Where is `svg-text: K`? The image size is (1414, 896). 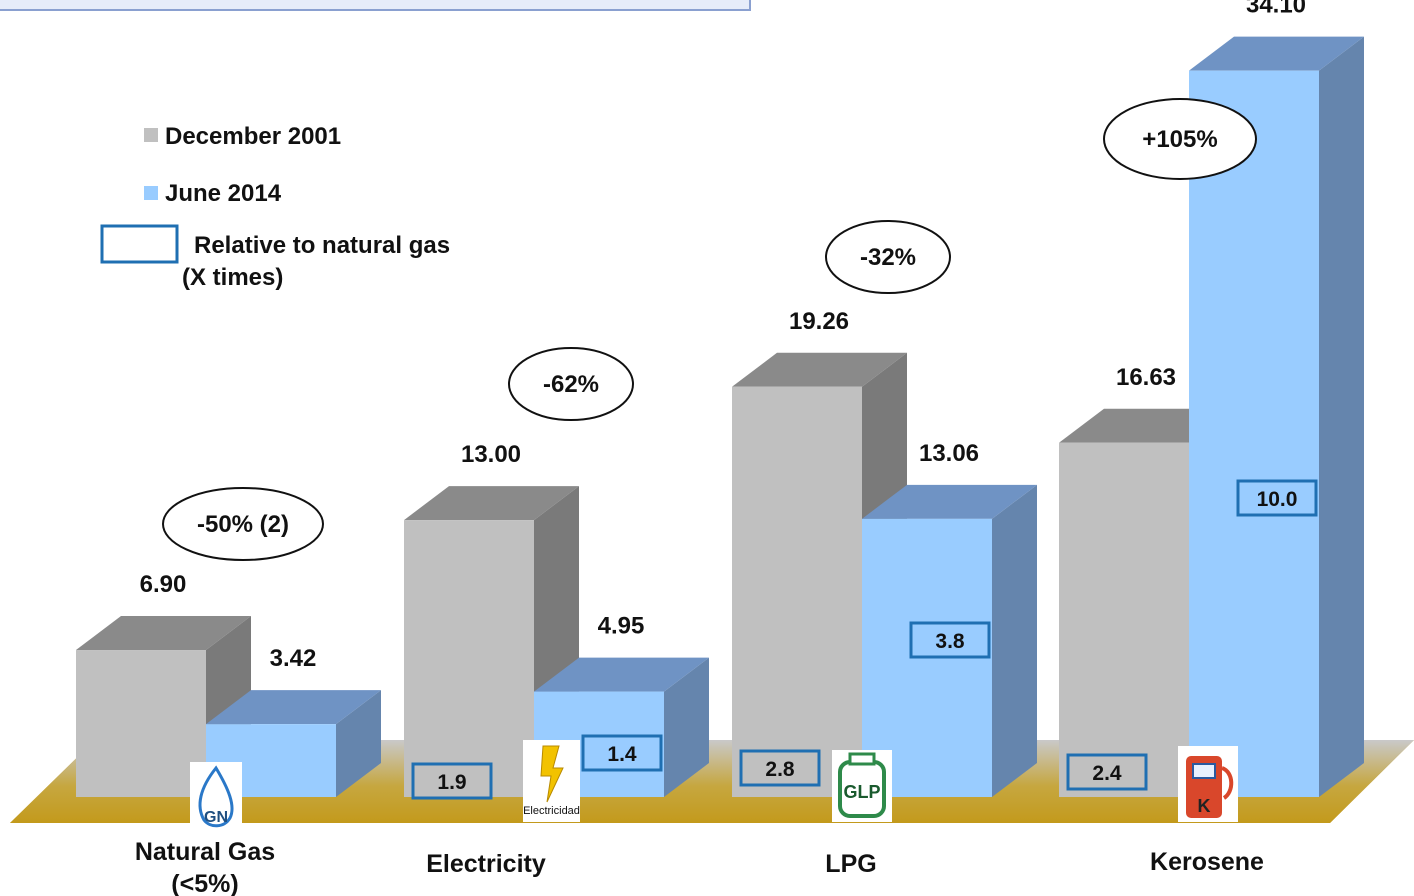
svg-text: K is located at coordinates (1204, 806).